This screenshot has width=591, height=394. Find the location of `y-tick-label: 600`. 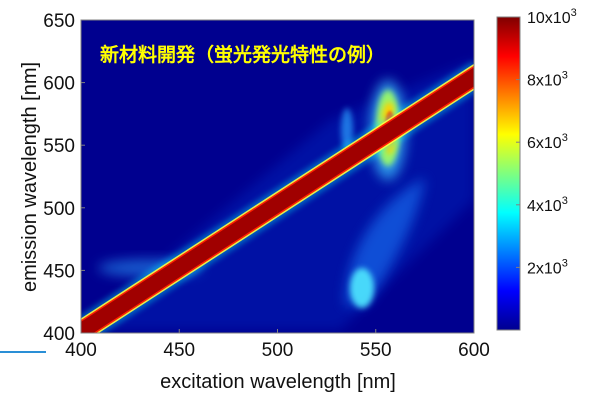

y-tick-label: 600 is located at coordinates (59, 84).